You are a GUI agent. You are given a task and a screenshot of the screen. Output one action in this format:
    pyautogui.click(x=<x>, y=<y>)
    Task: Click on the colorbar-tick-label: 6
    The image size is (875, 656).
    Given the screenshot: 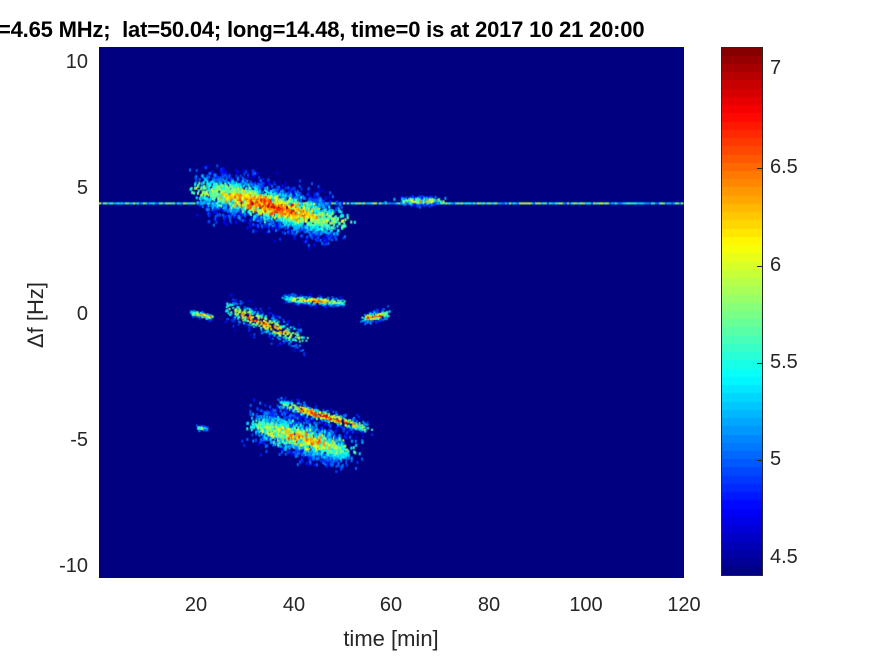 What is the action you would take?
    pyautogui.click(x=776, y=265)
    